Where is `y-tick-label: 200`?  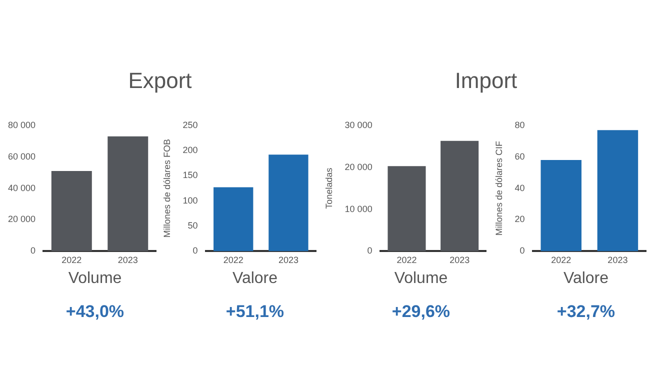
y-tick-label: 200 is located at coordinates (190, 150).